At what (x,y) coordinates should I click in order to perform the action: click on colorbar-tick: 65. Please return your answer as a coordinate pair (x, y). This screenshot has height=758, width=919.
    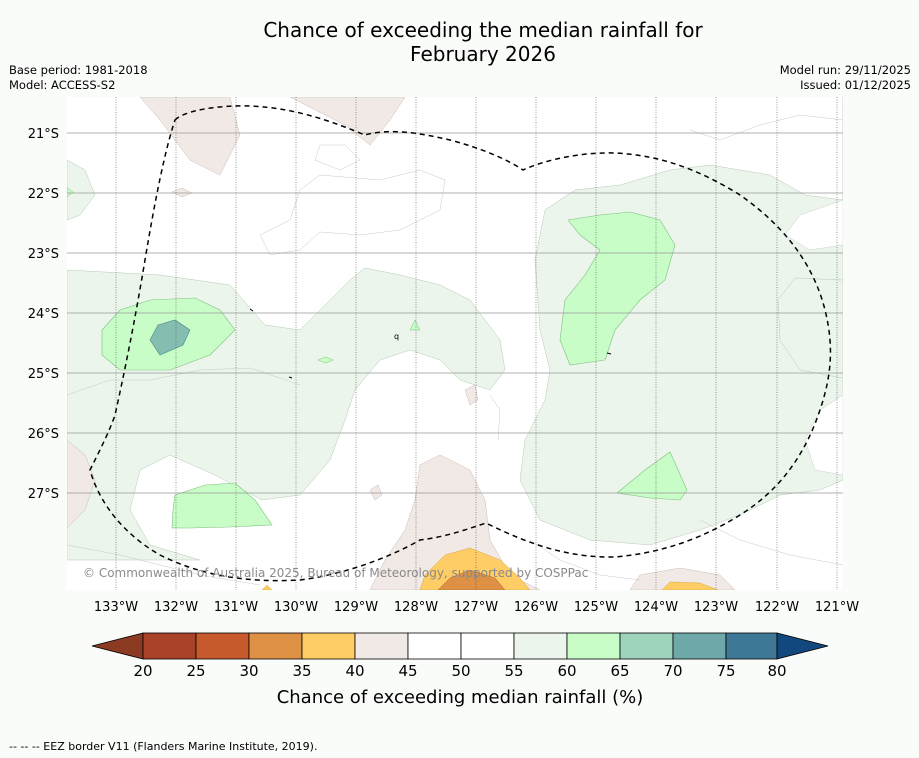
    Looking at the image, I should click on (619, 671).